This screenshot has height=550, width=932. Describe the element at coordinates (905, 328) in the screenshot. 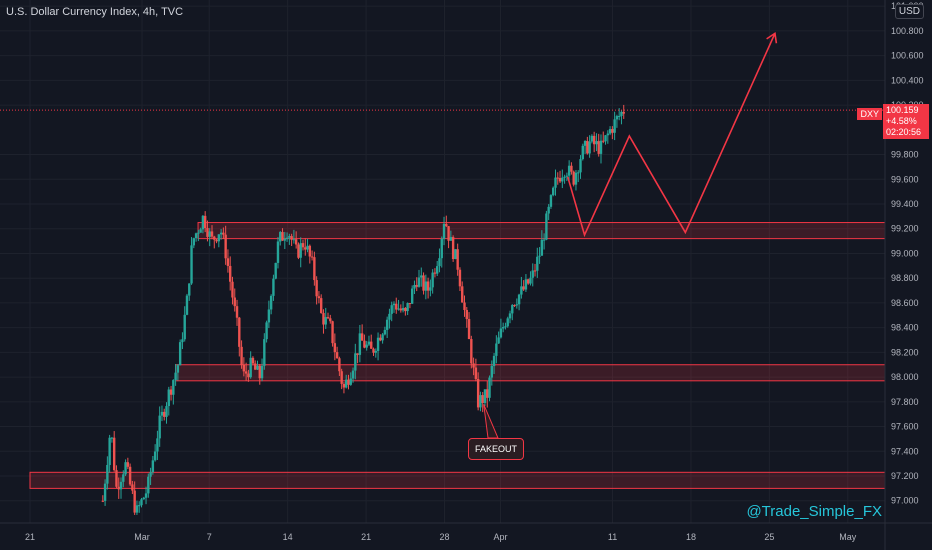

I see `price-tick-label: 98.400` at that location.